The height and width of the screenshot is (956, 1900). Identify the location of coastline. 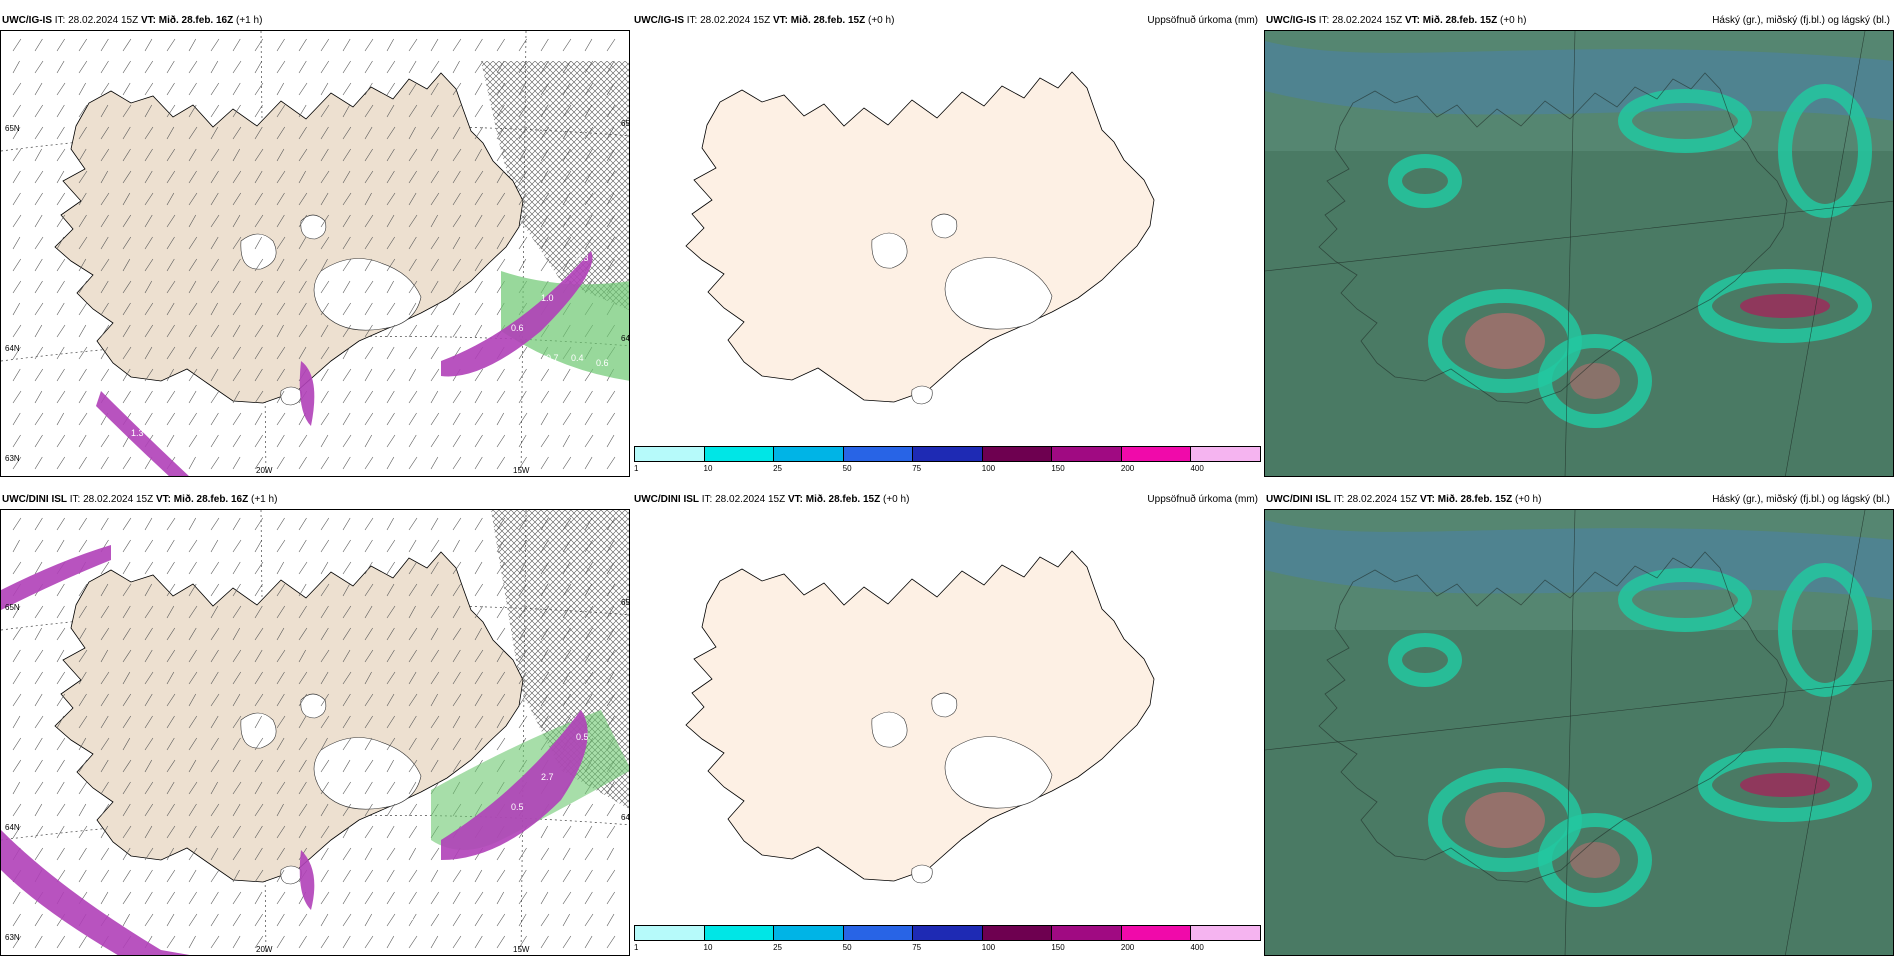
(1553, 238).